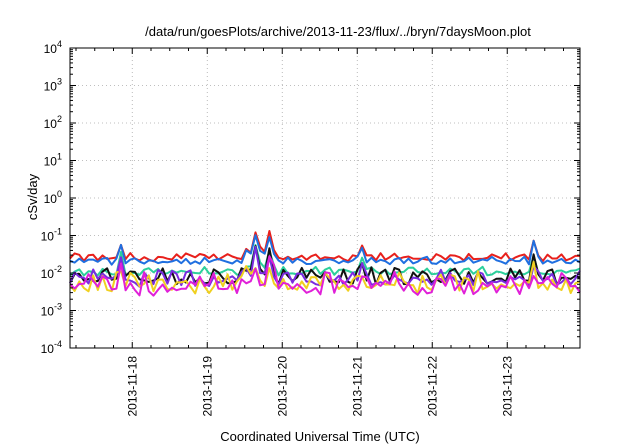  I want to click on y-tick-label: 10⁻¹, so click(51, 235).